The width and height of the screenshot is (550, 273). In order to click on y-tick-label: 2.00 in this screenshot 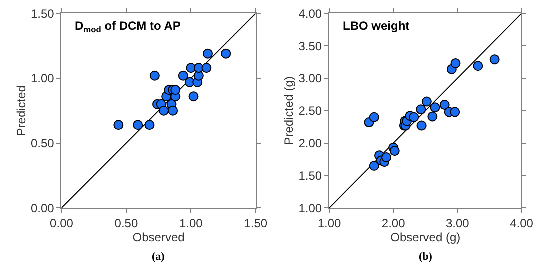, I will do `click(310, 143)`.